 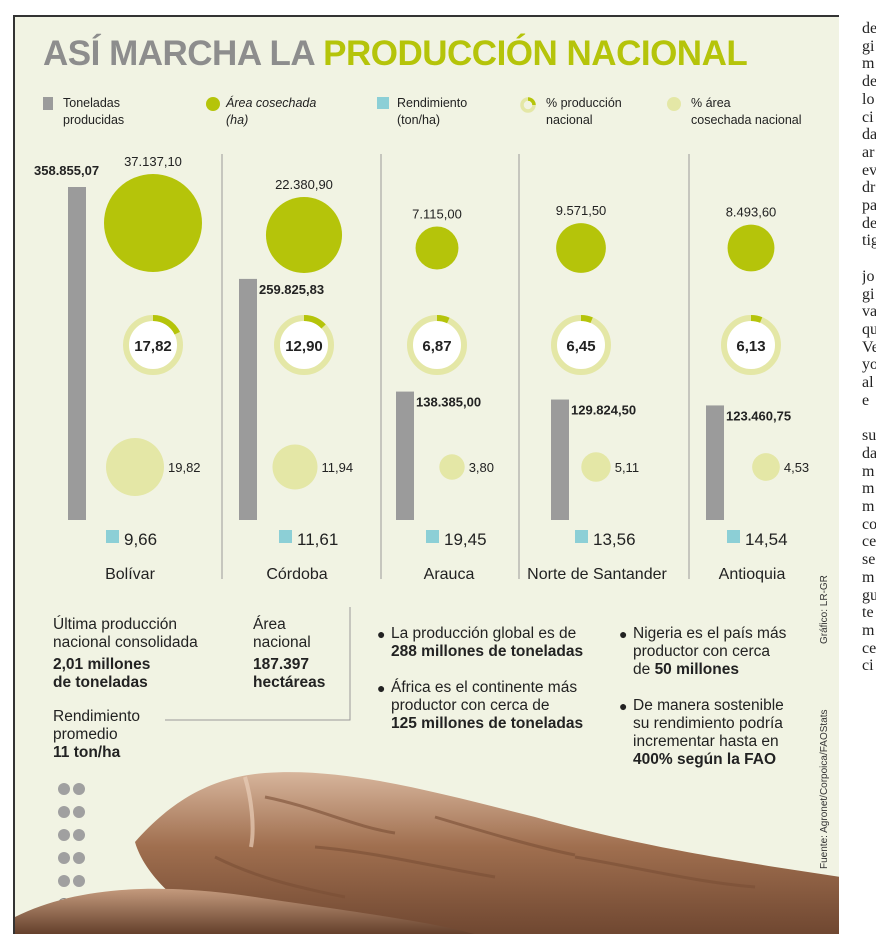 What do you see at coordinates (746, 120) in the screenshot?
I see `legend-label: cosechada nacional` at bounding box center [746, 120].